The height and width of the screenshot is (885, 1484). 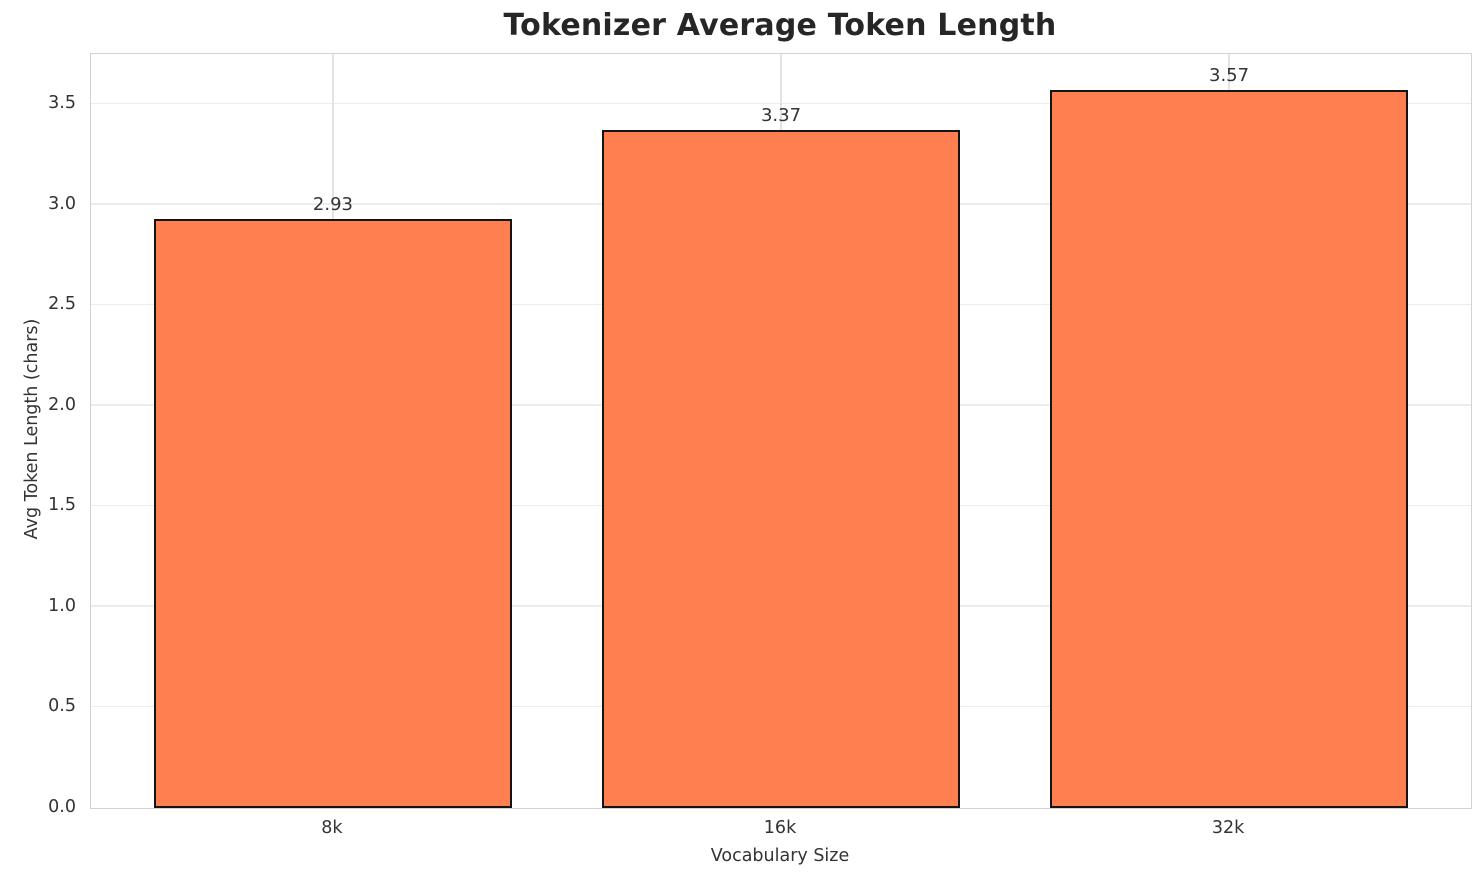 What do you see at coordinates (332, 828) in the screenshot?
I see `x-tick-label: 8k` at bounding box center [332, 828].